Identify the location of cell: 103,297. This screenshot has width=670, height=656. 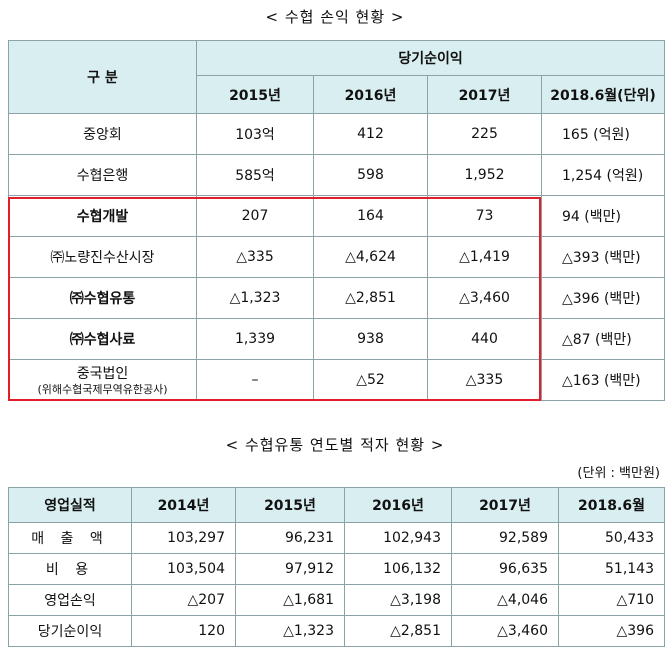
(183, 538).